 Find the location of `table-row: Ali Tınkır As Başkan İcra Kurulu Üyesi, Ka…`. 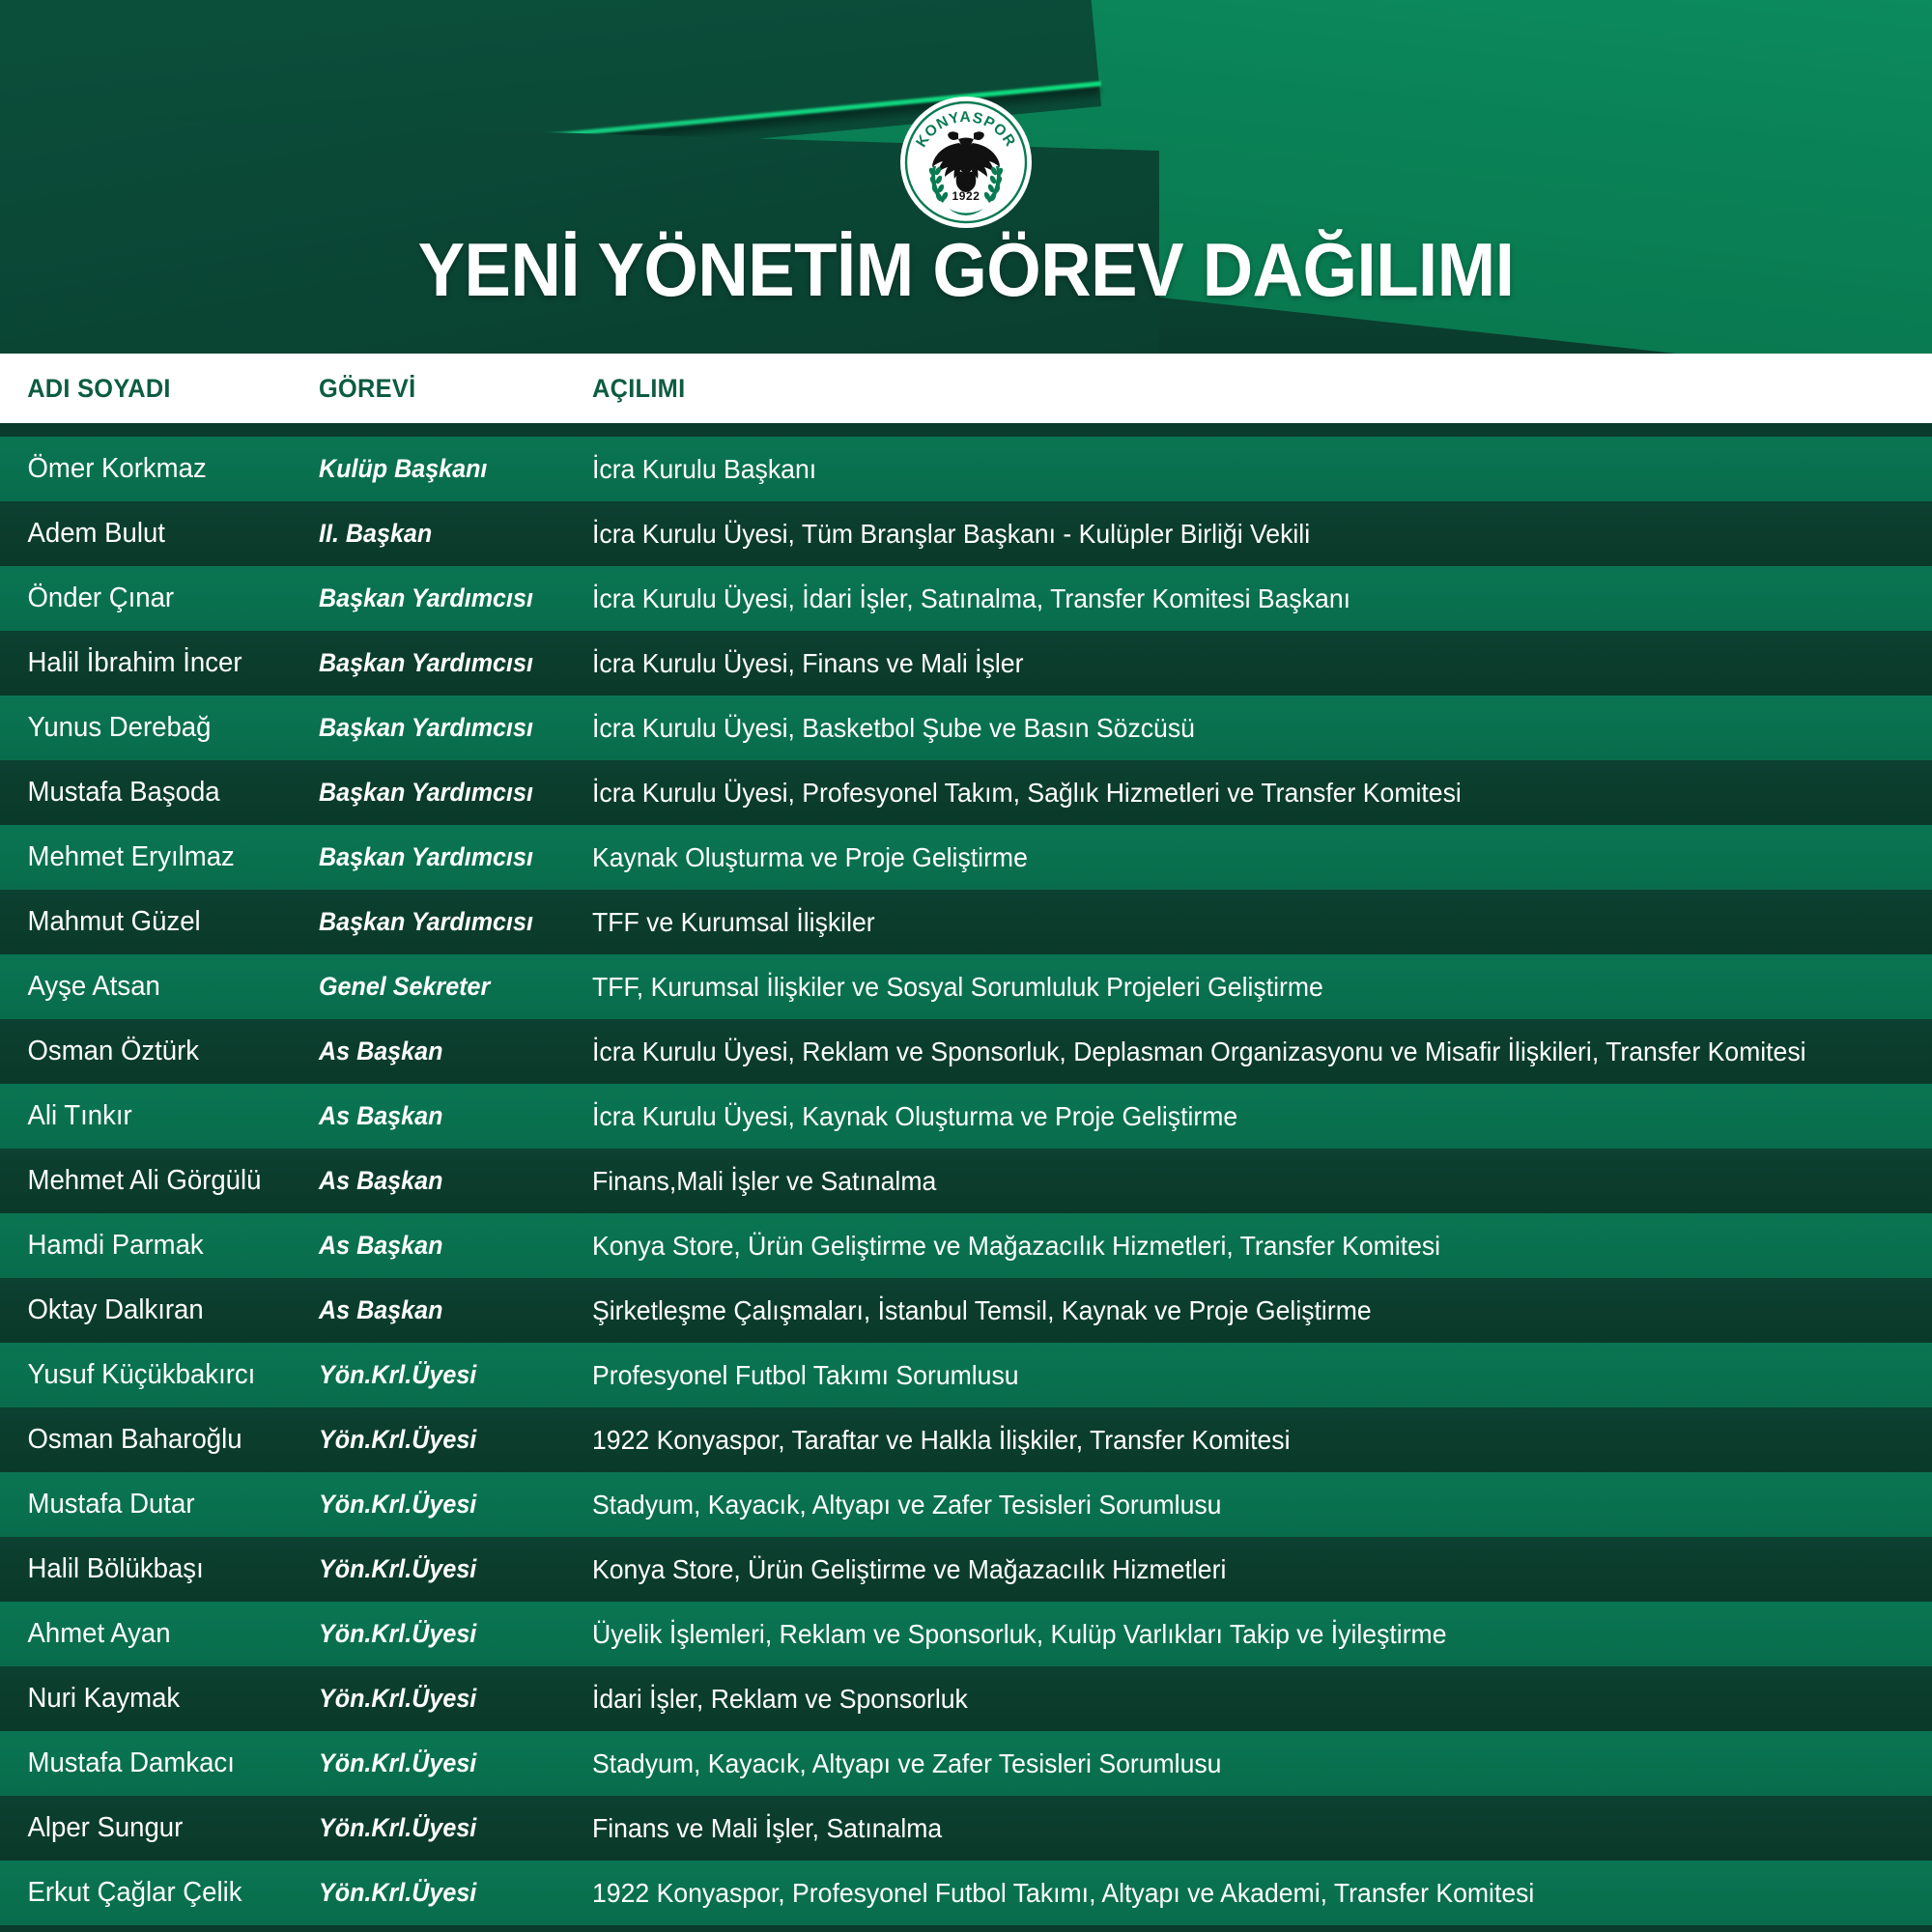

table-row: Ali Tınkır As Başkan İcra Kurulu Üyesi, Ka… is located at coordinates (966, 1116).